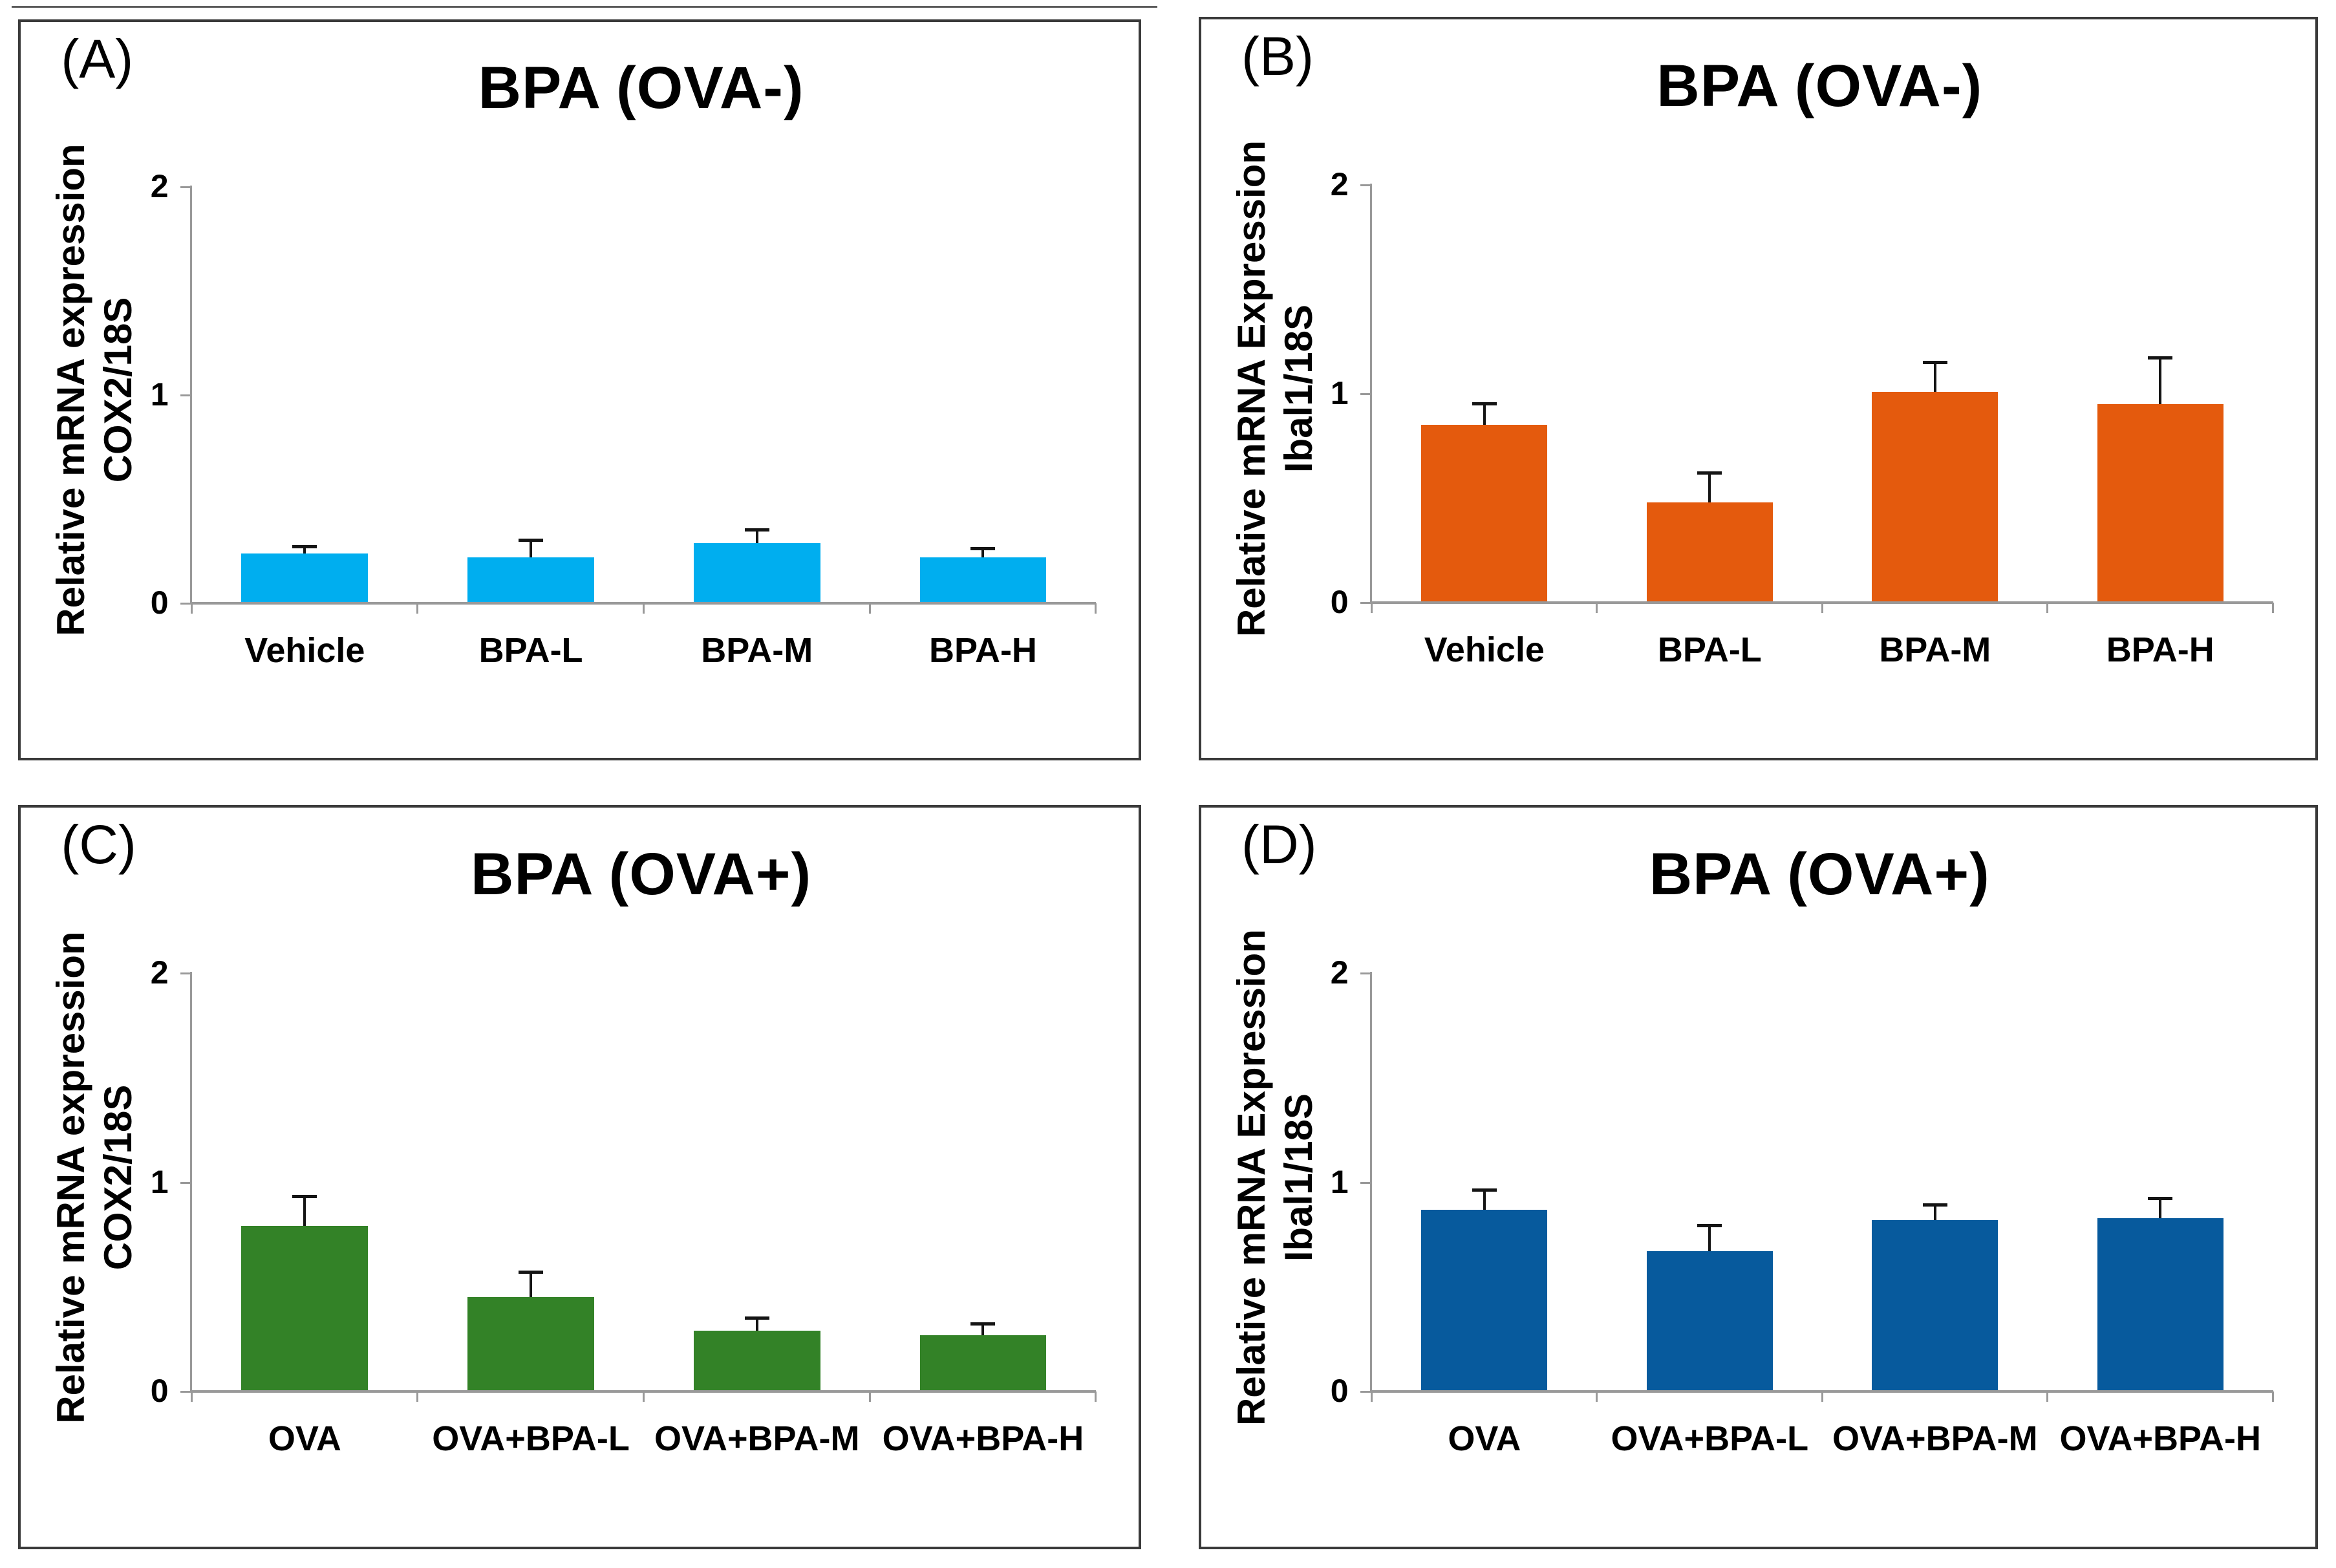 This screenshot has width=2336, height=1568. What do you see at coordinates (159, 1181) in the screenshot?
I see `y-tick-label: 1` at bounding box center [159, 1181].